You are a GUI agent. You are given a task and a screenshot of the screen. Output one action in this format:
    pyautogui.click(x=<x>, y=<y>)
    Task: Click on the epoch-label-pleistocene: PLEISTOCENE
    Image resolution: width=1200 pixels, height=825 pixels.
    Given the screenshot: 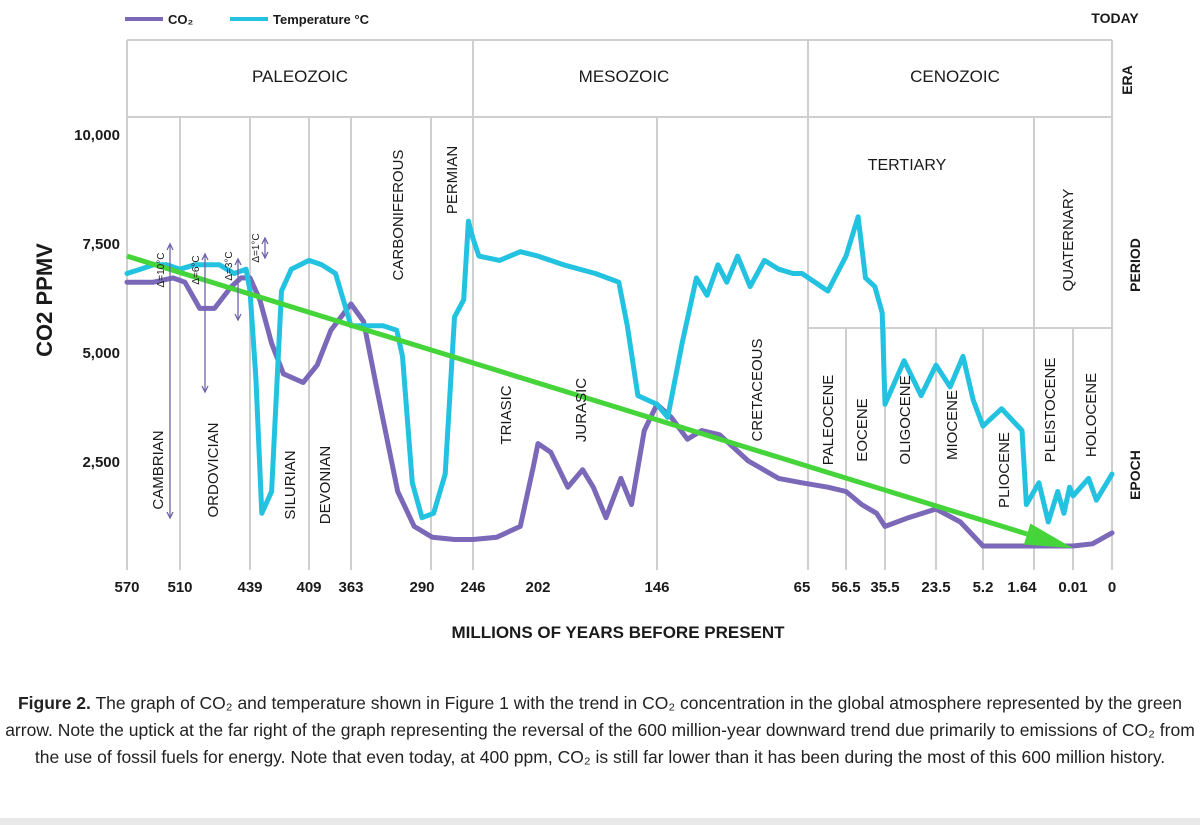 What is the action you would take?
    pyautogui.click(x=1050, y=410)
    